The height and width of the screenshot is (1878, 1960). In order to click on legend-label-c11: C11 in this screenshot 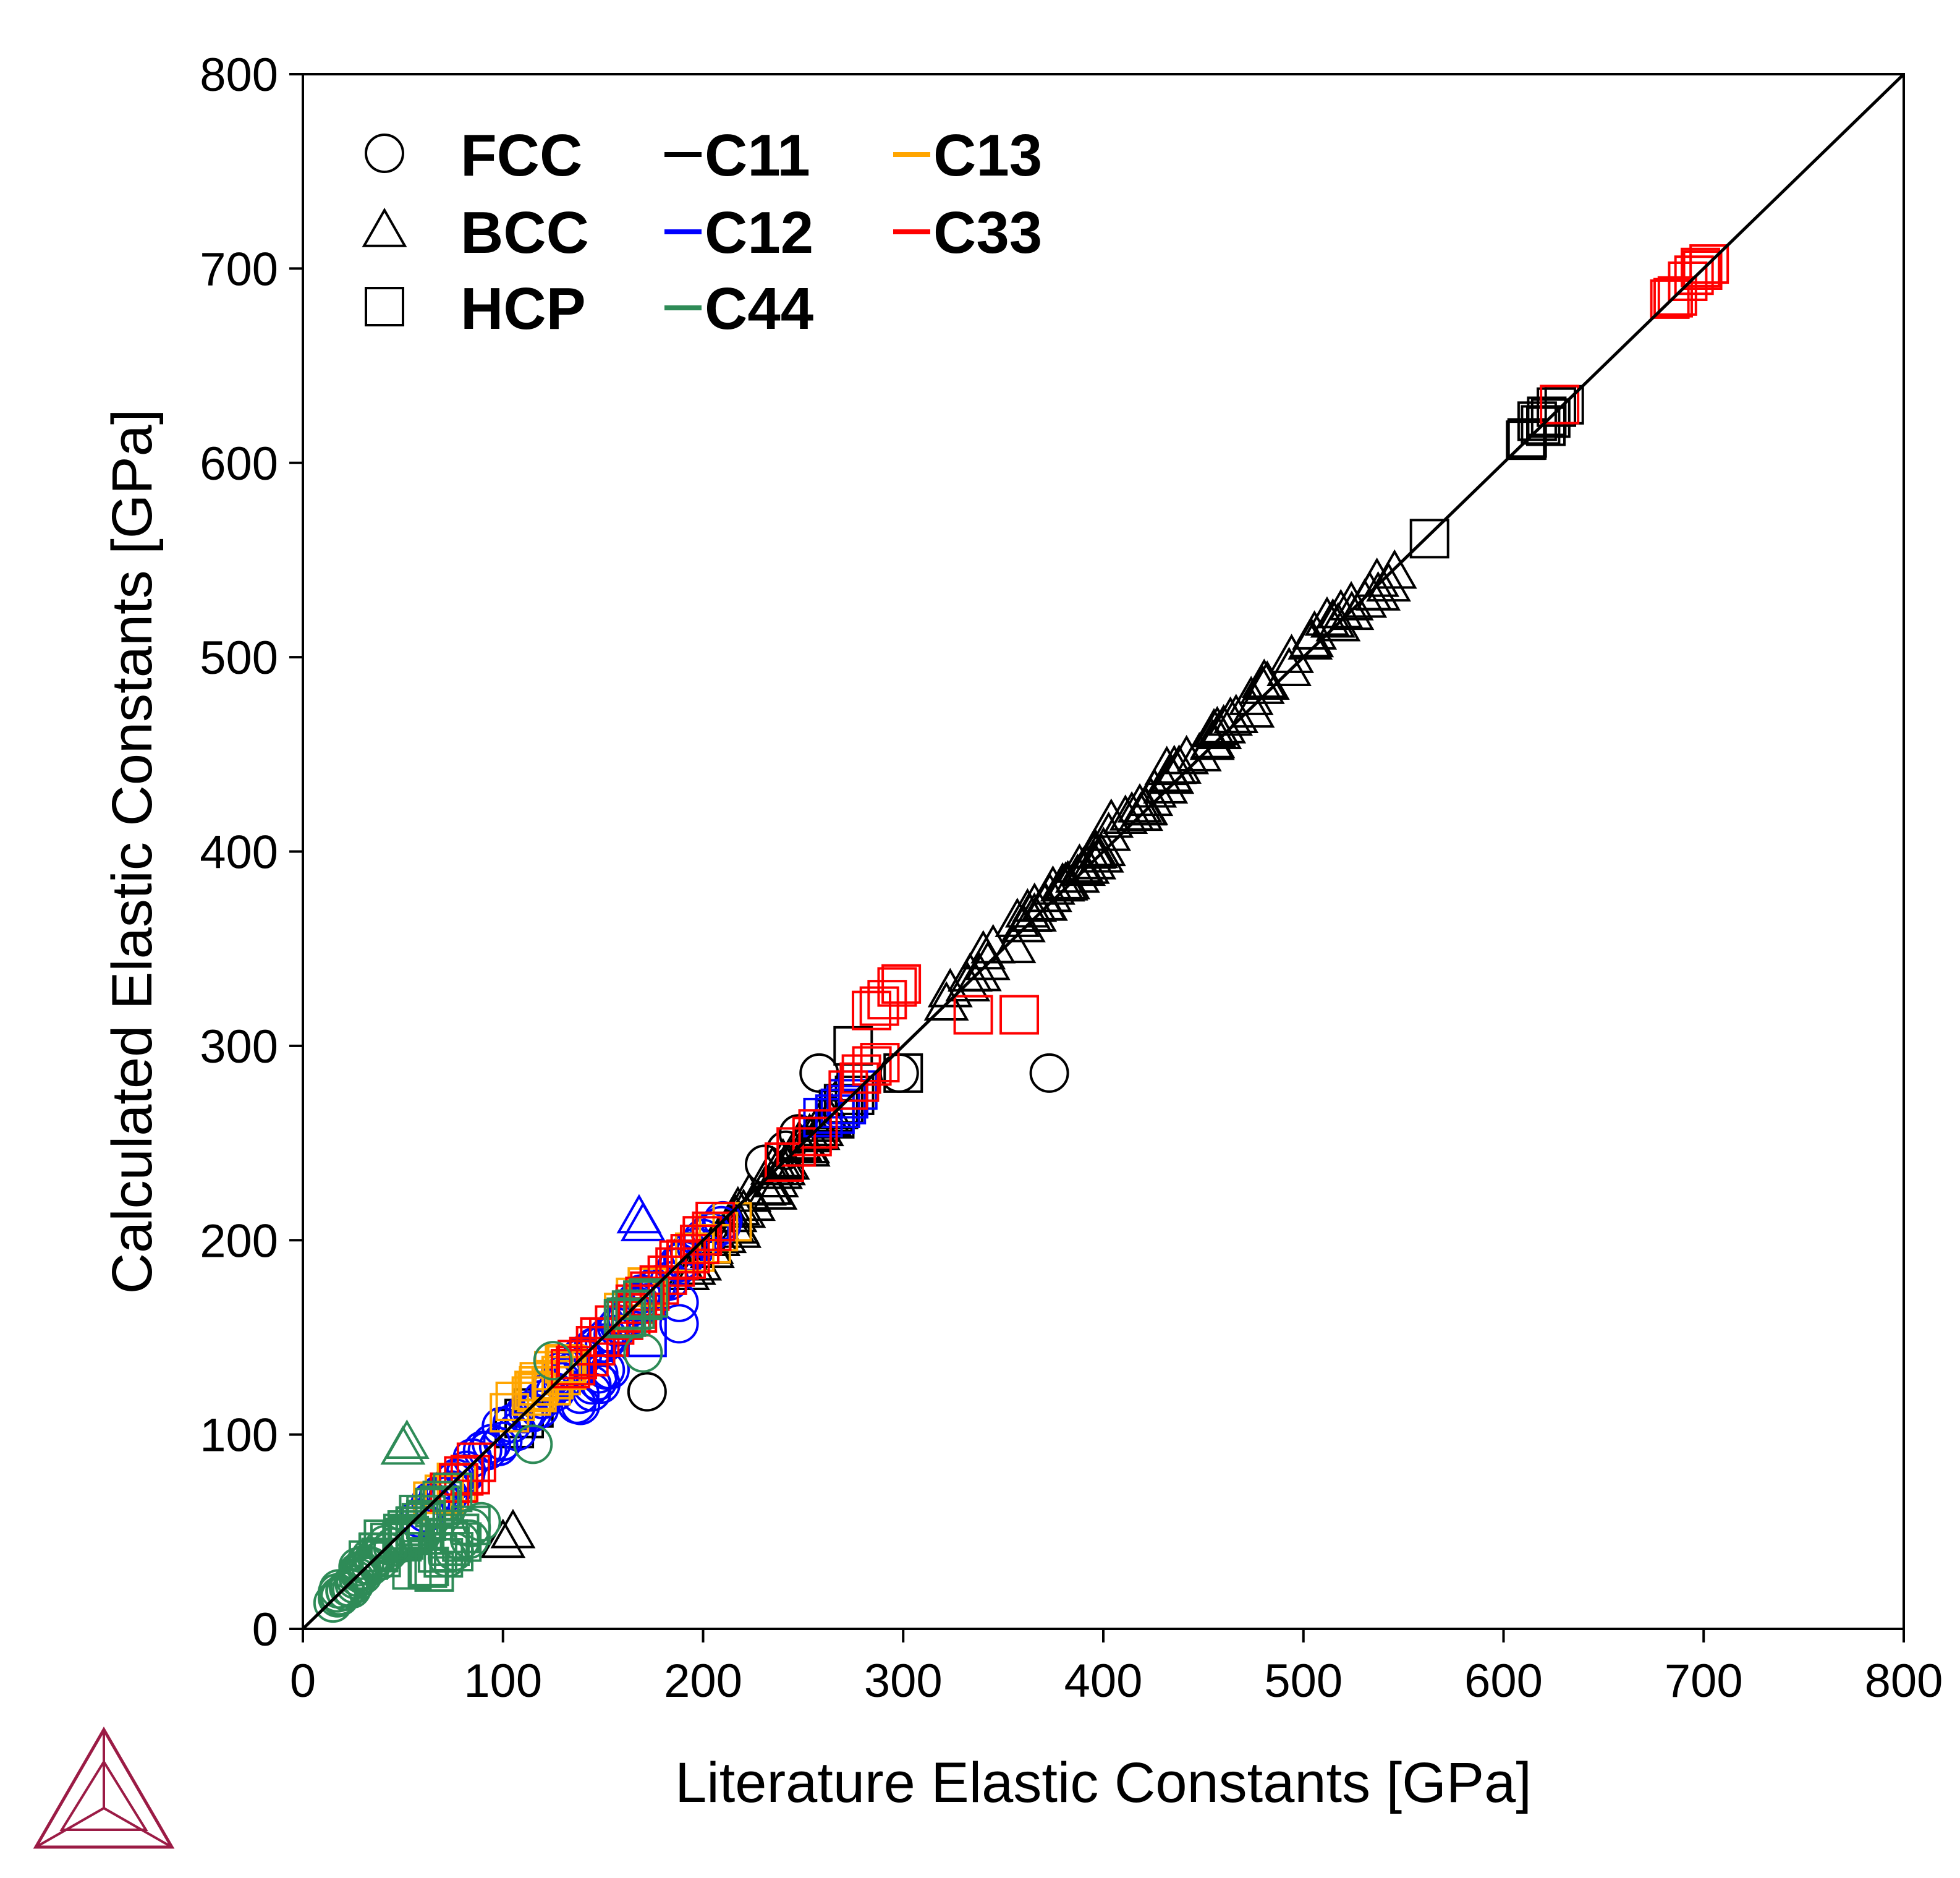, I will do `click(758, 155)`.